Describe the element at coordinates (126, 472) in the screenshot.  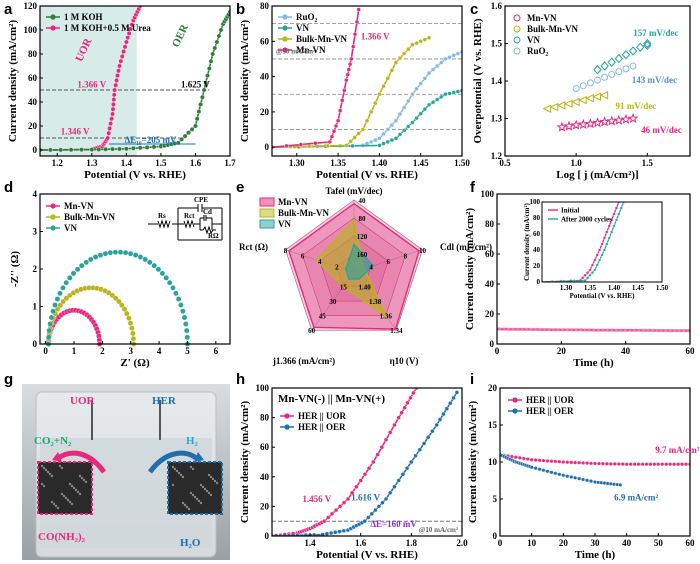
I see `panel-g-photo: UOR HER CO₂+N₂ H₂ CO(NH₂)₂ H₂O` at that location.